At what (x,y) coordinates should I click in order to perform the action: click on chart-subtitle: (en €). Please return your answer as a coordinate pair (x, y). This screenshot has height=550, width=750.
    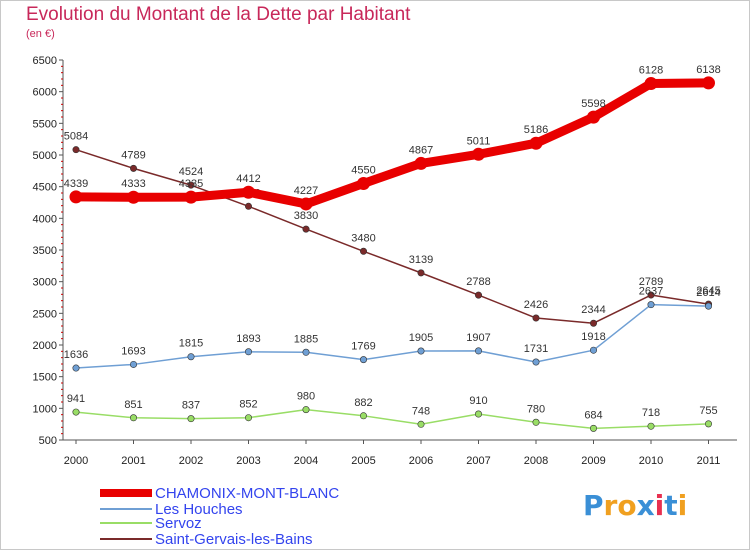
    Looking at the image, I should click on (40, 34).